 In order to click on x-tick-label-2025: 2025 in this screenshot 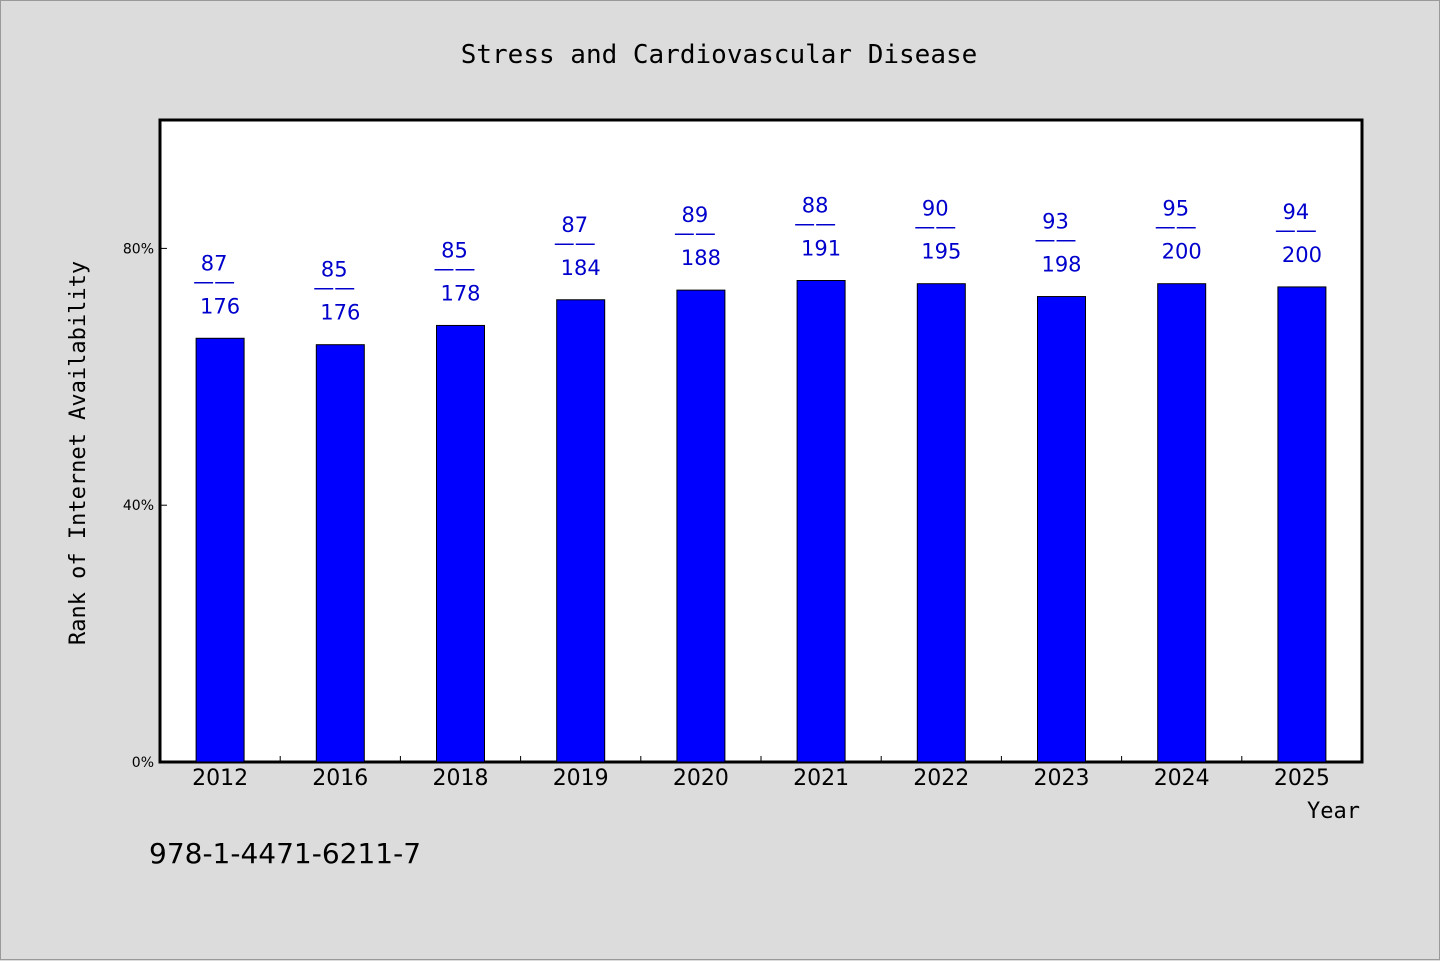, I will do `click(1302, 778)`.